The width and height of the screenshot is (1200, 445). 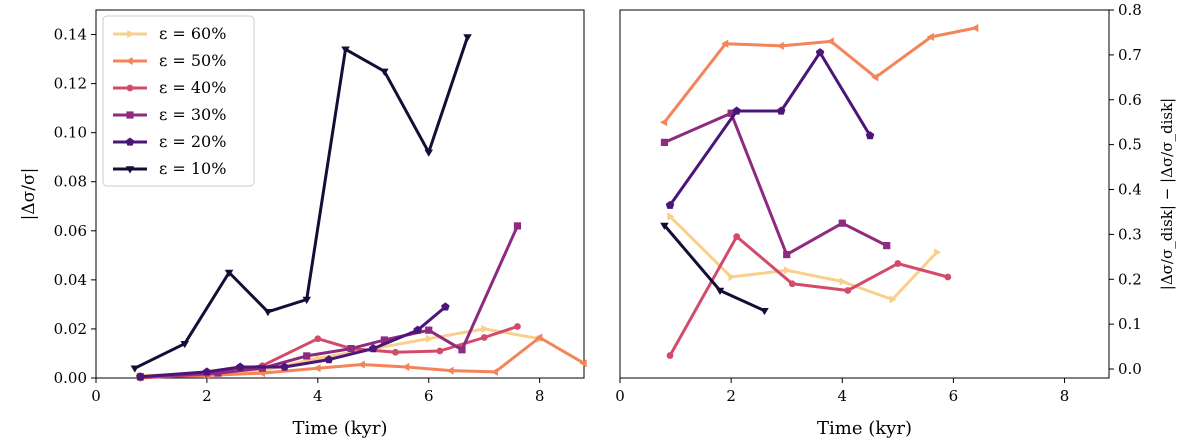 What do you see at coordinates (70, 182) in the screenshot?
I see `y-tick-label: 0.08` at bounding box center [70, 182].